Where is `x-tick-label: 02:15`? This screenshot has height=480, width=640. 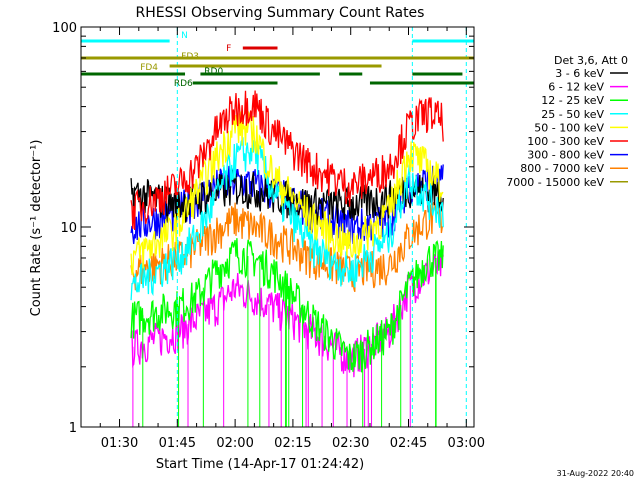
x-tick-label: 02:15 is located at coordinates (292, 443).